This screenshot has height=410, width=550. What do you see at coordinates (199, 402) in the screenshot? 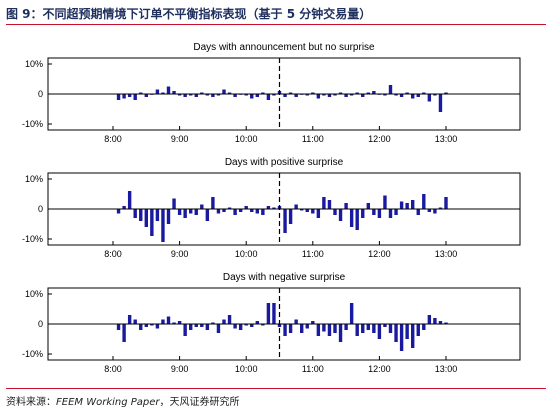
I see `source-rest: ，天风证券研究所` at bounding box center [199, 402].